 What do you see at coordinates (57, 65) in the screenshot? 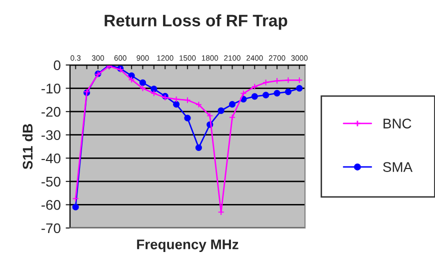
I see `y-tick-label: 0` at bounding box center [57, 65].